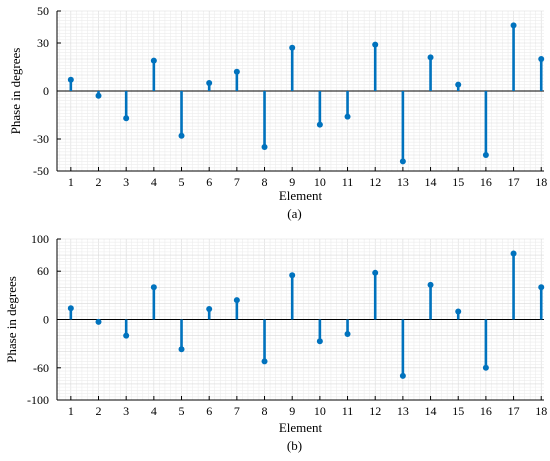 The height and width of the screenshot is (461, 550). Describe the element at coordinates (41, 139) in the screenshot. I see `y-tick-label: -30` at that location.